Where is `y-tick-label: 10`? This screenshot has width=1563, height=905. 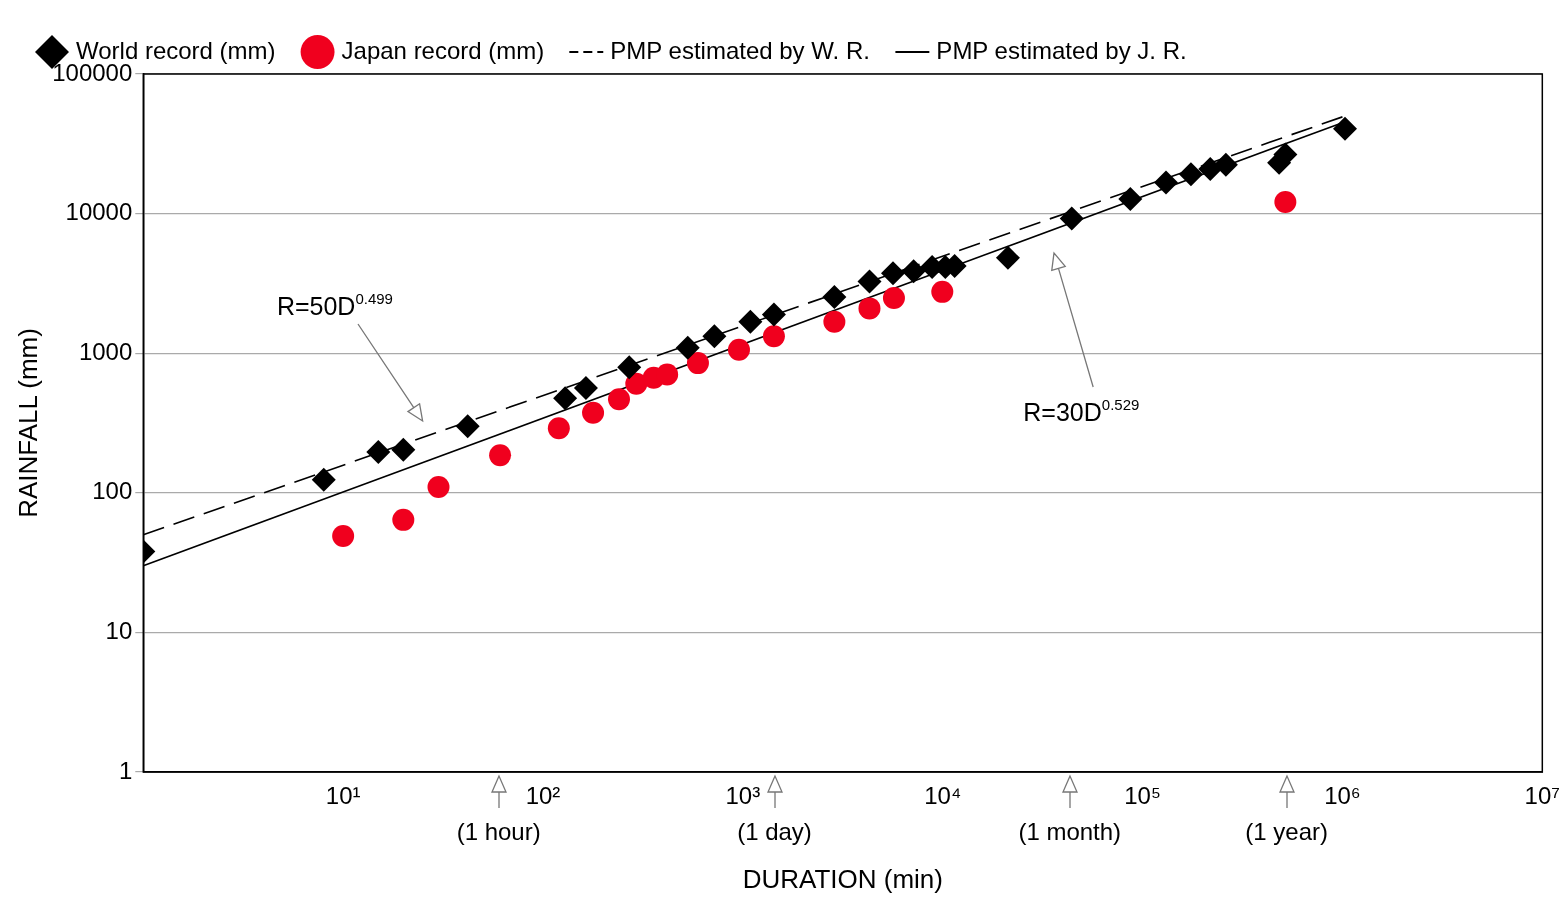
y-tick-label: 10 is located at coordinates (119, 631).